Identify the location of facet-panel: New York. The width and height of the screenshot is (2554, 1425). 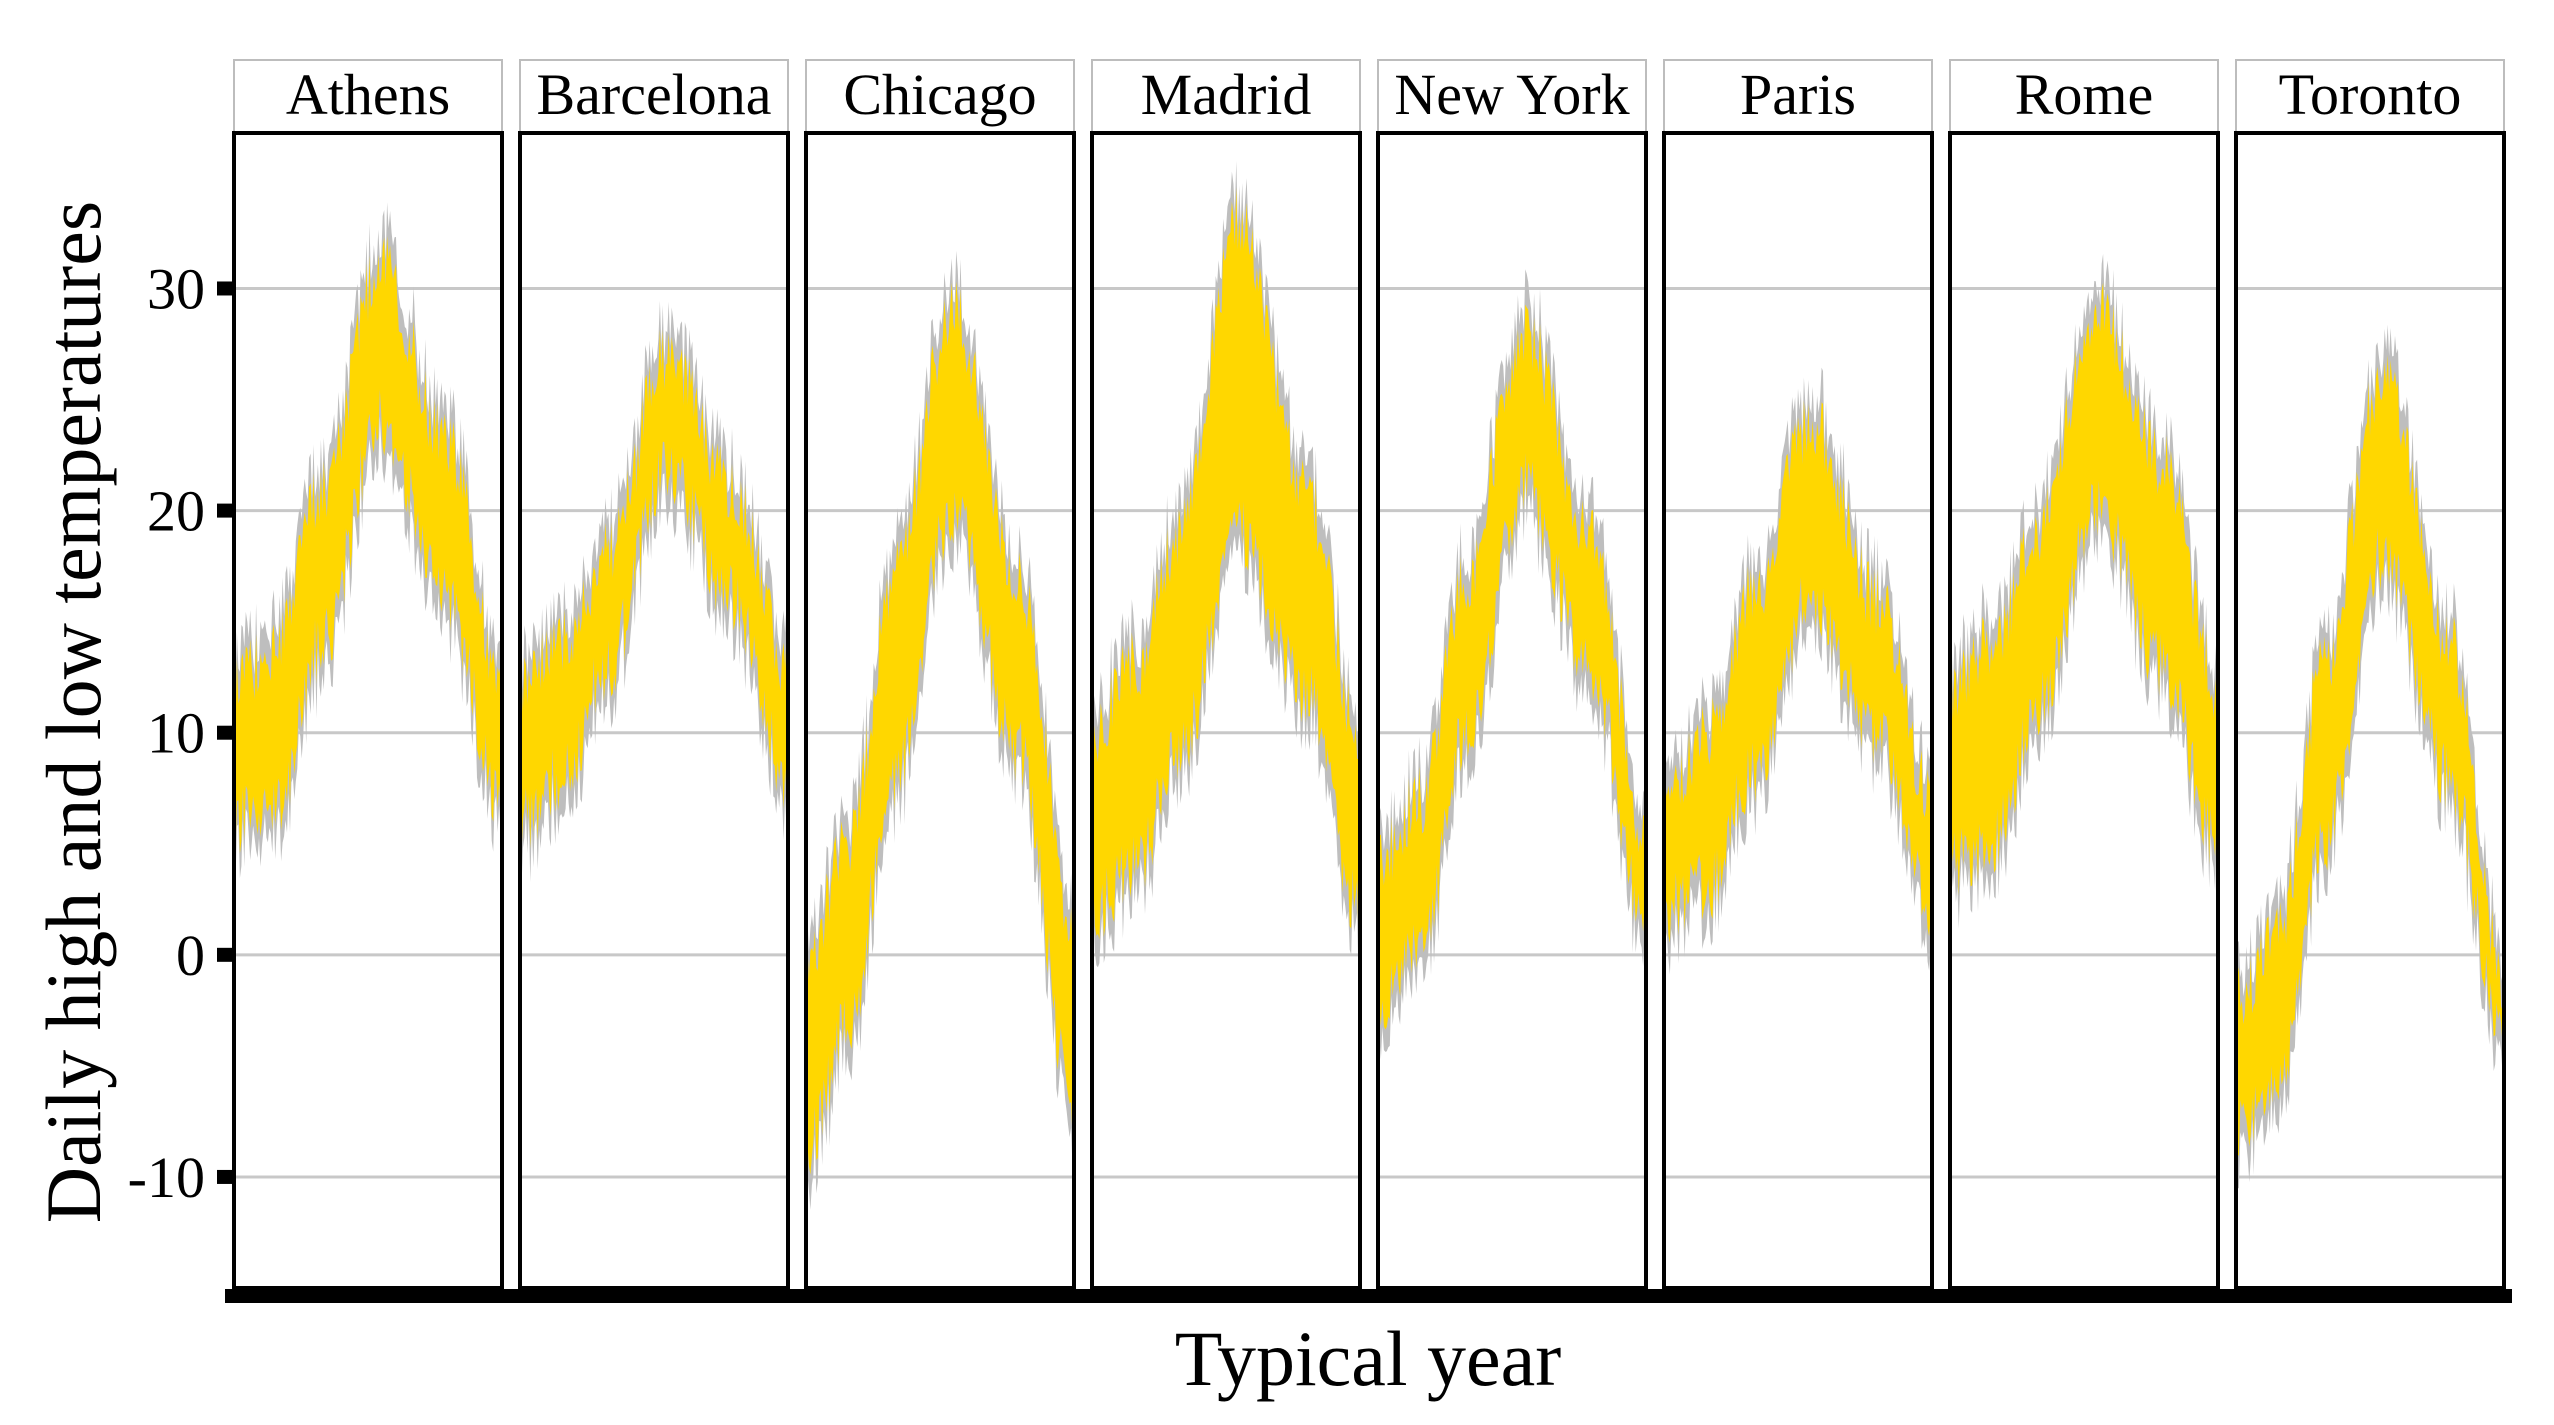
(1512, 674).